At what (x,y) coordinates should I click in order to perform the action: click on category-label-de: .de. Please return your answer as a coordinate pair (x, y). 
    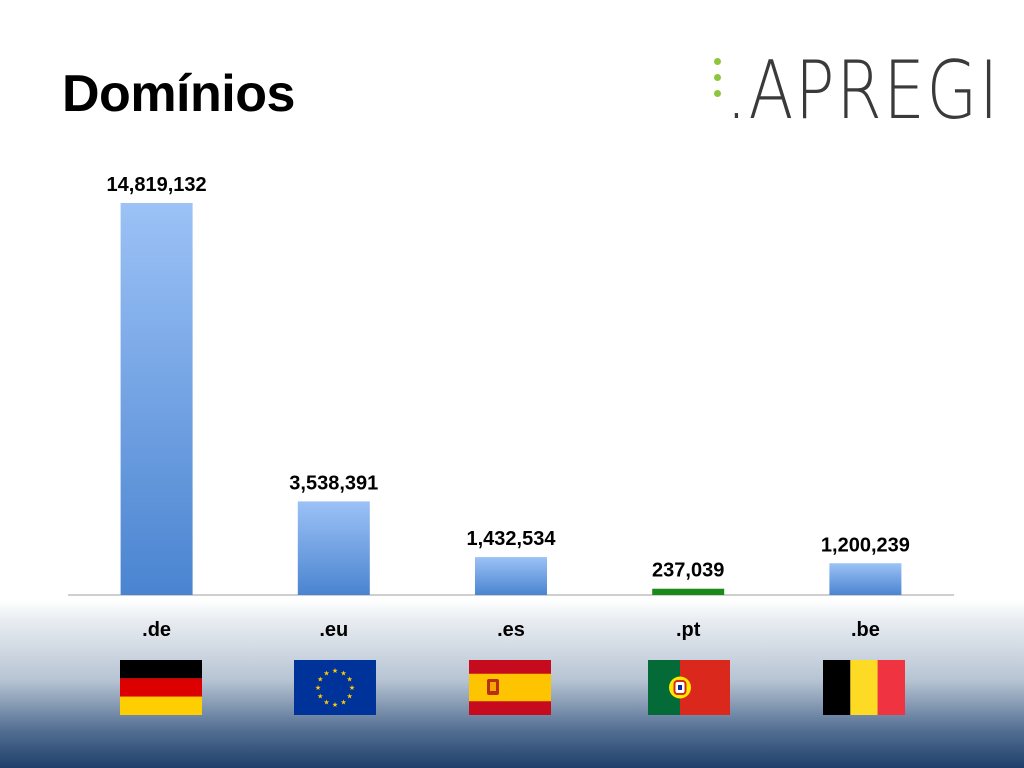
    Looking at the image, I should click on (156, 630).